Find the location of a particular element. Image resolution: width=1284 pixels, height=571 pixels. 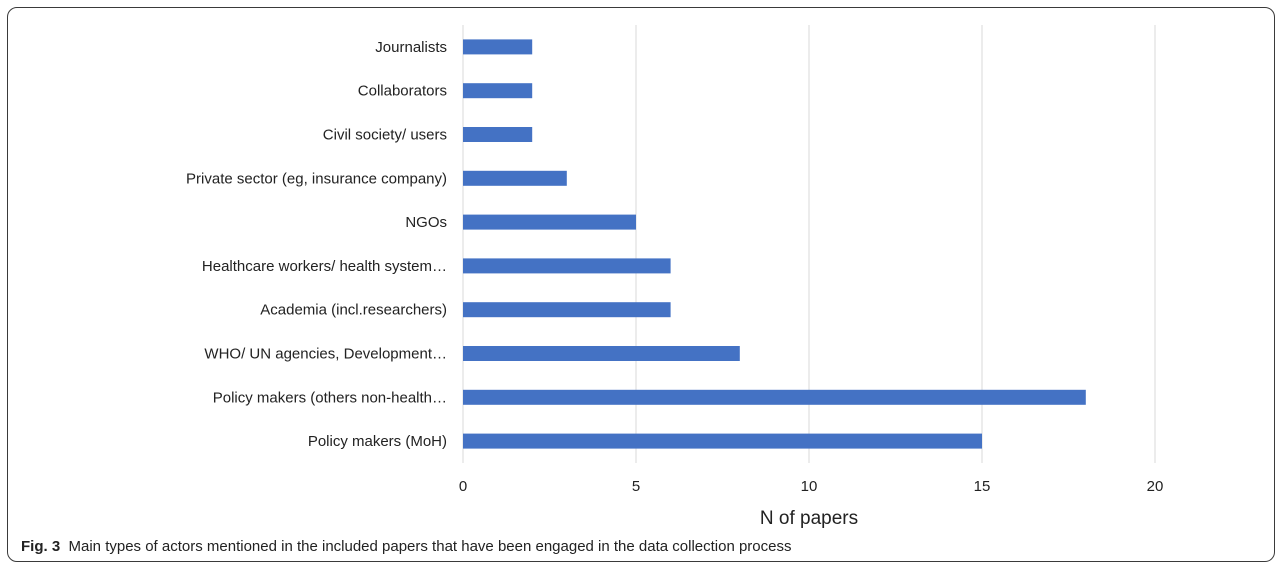

x-tick-labels: 0 5 10 15 20 is located at coordinates (811, 486).